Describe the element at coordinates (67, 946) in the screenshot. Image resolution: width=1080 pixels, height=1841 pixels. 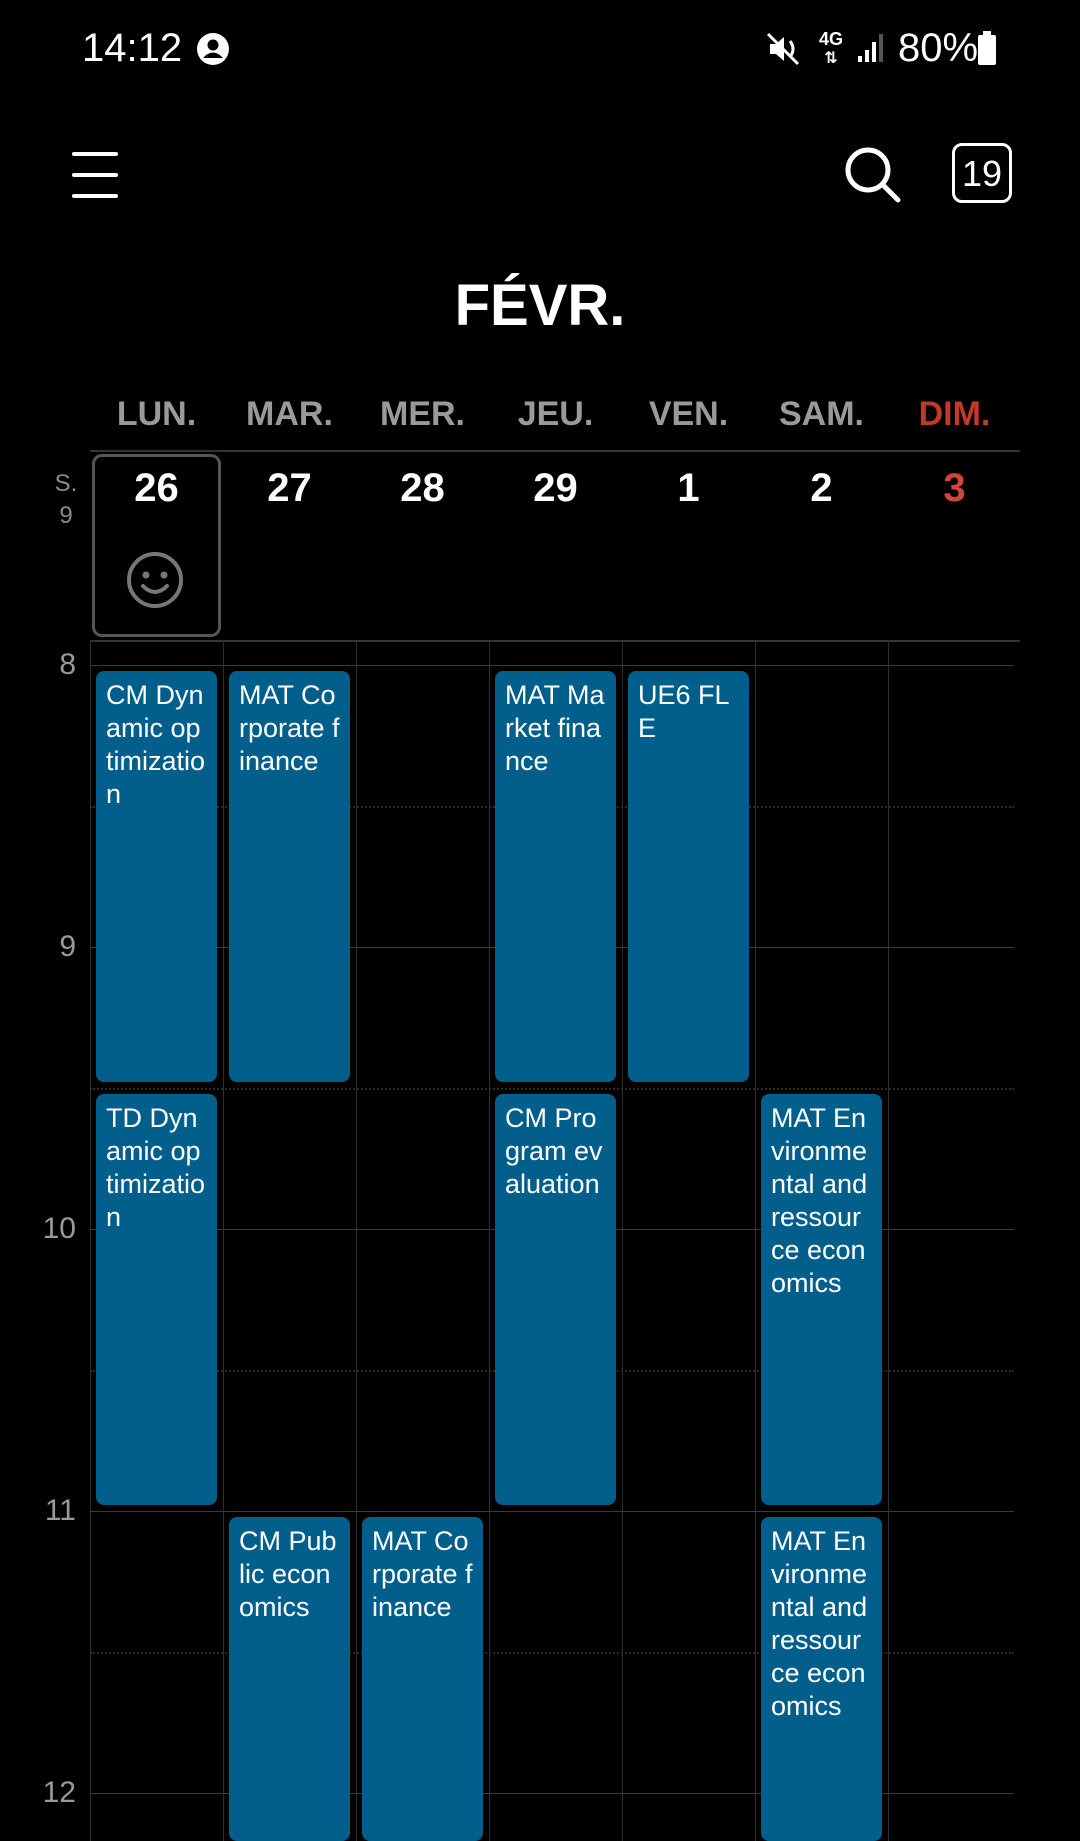
I see `hour-label: 9` at that location.